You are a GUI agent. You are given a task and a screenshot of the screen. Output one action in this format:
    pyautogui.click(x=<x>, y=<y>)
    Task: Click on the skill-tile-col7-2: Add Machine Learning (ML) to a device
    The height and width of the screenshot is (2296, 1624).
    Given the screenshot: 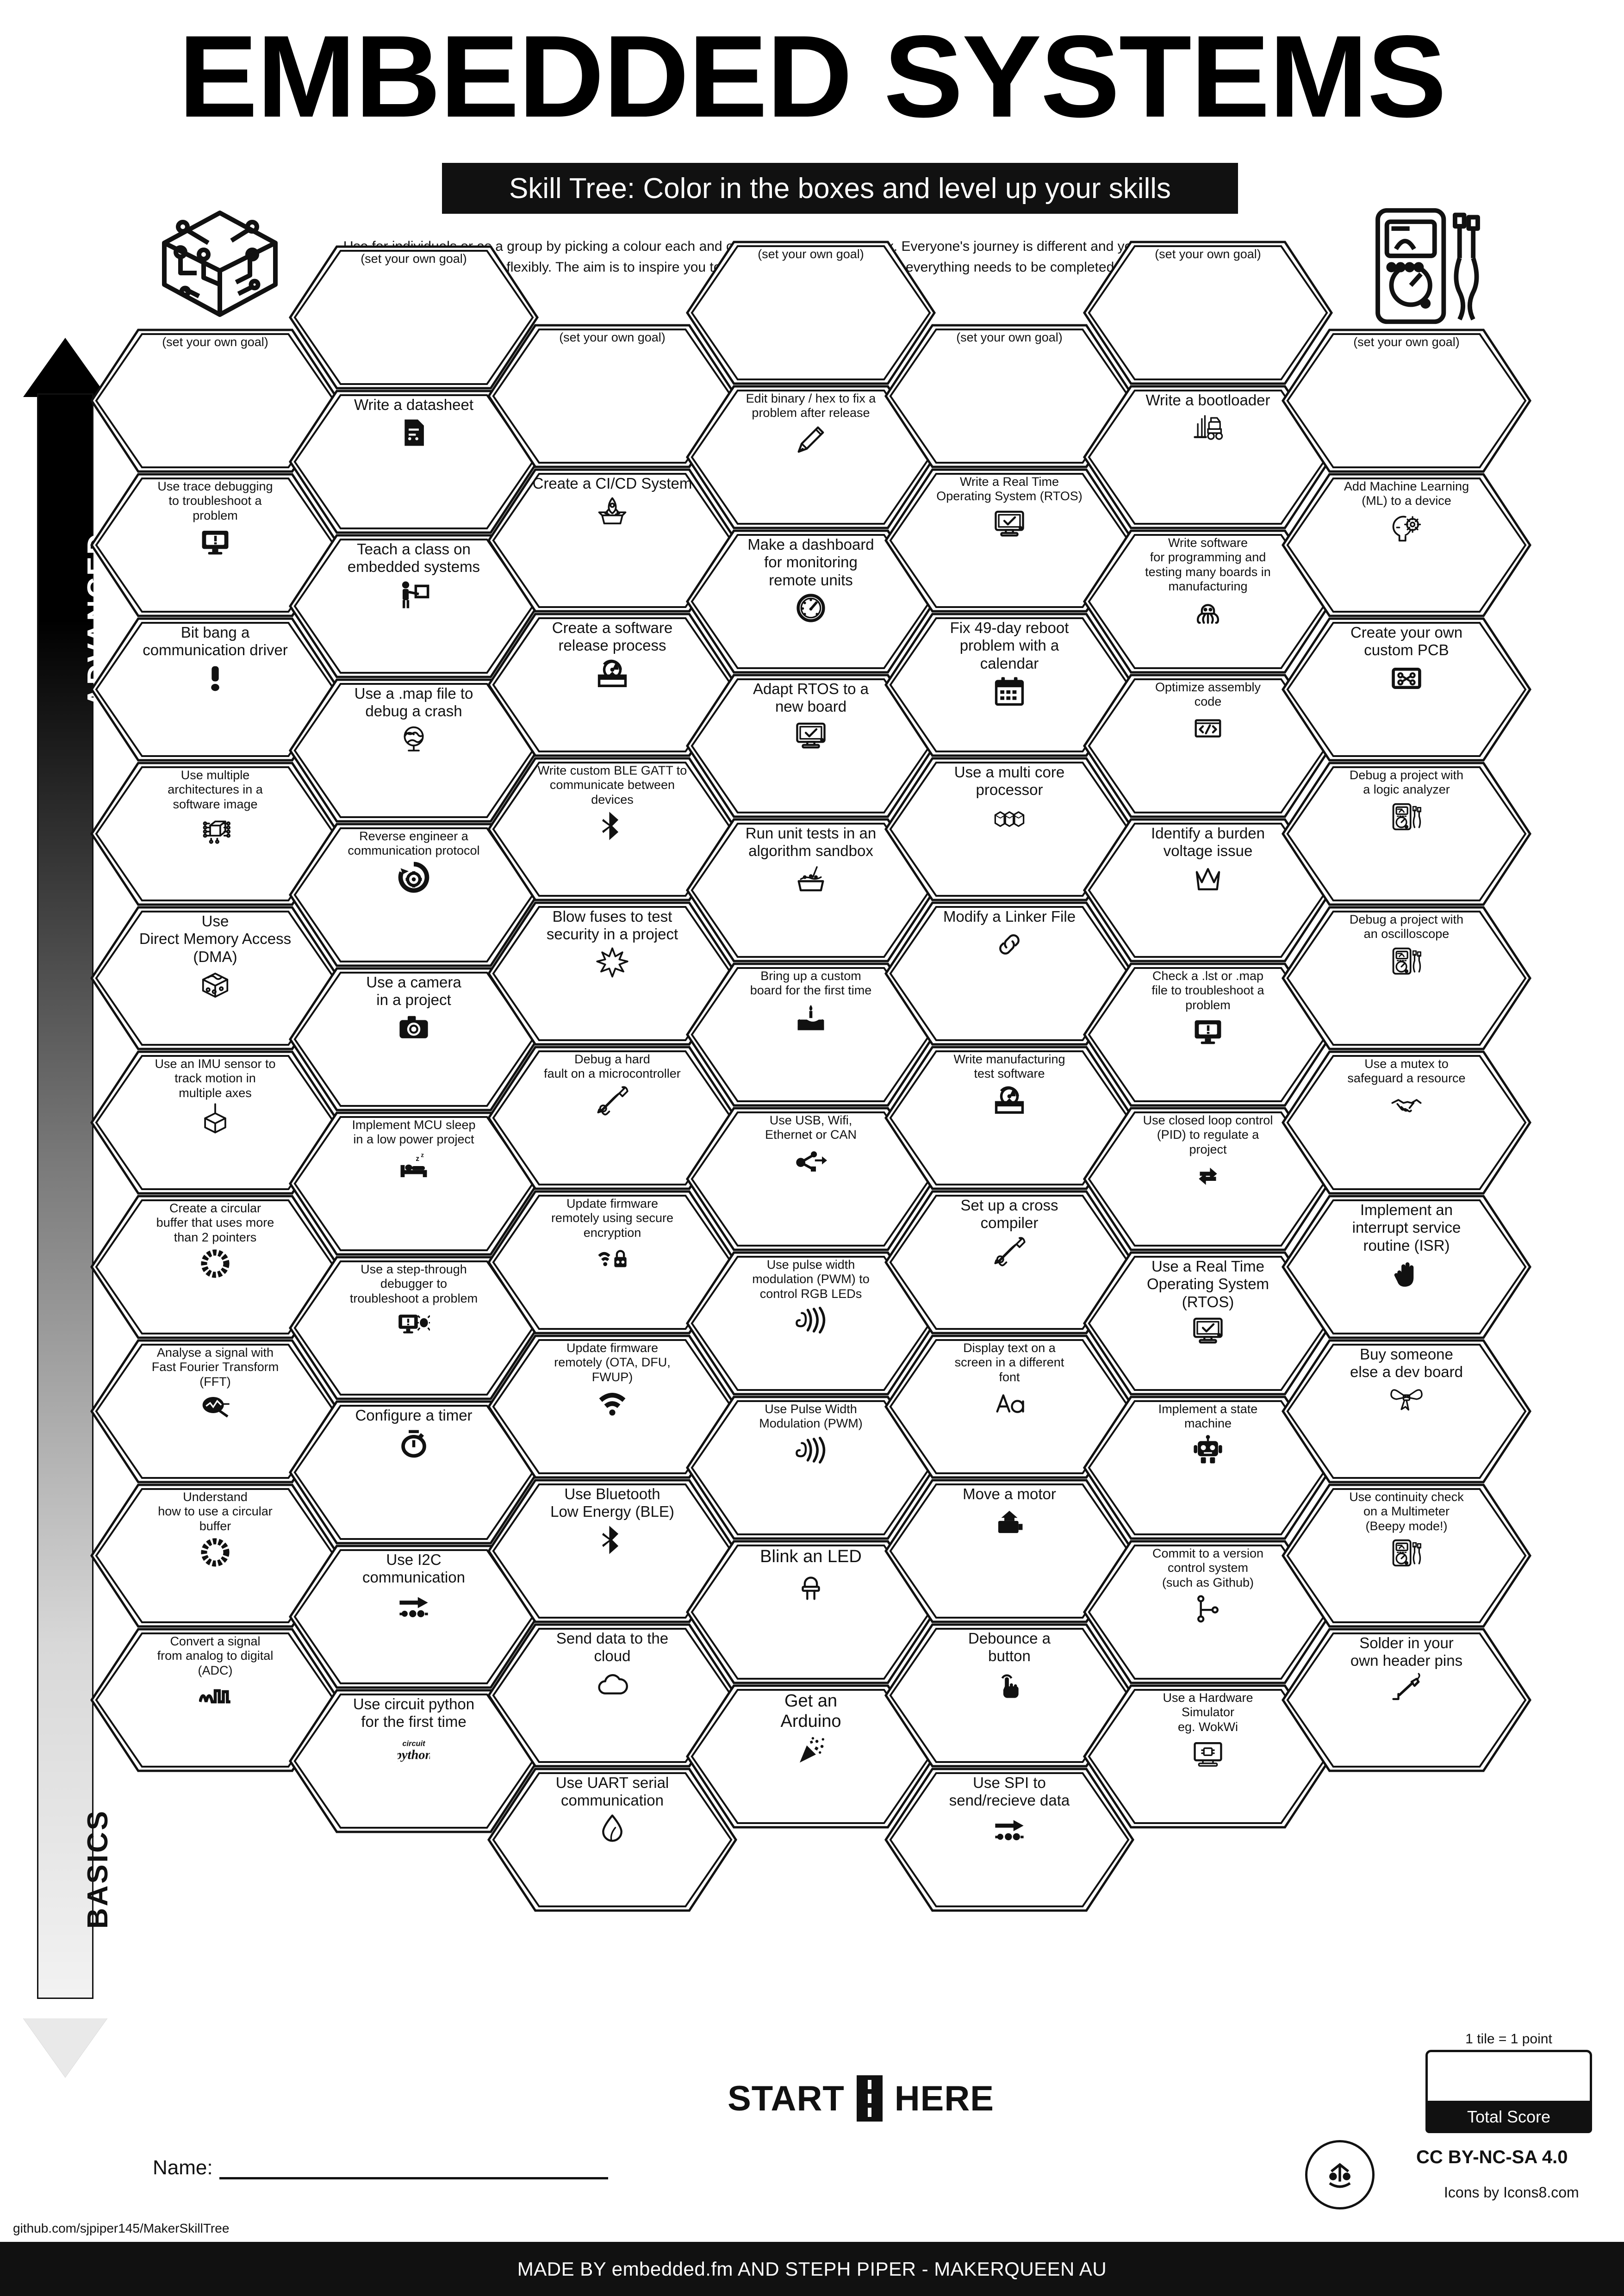 What is the action you would take?
    pyautogui.click(x=1406, y=545)
    